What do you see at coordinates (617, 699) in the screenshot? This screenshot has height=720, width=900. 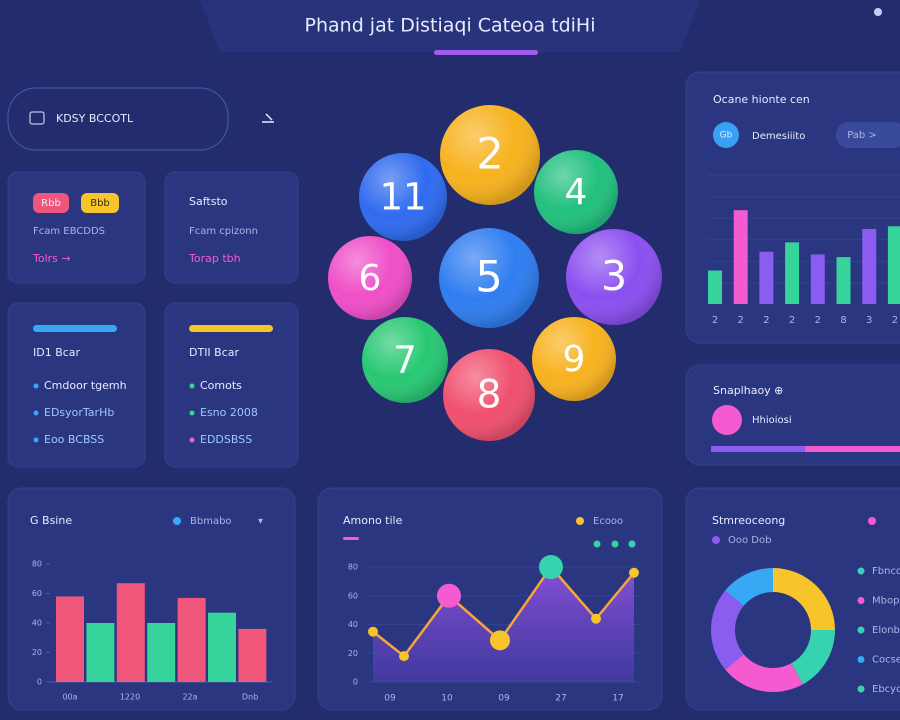 I see `x-tick-label: 17` at bounding box center [617, 699].